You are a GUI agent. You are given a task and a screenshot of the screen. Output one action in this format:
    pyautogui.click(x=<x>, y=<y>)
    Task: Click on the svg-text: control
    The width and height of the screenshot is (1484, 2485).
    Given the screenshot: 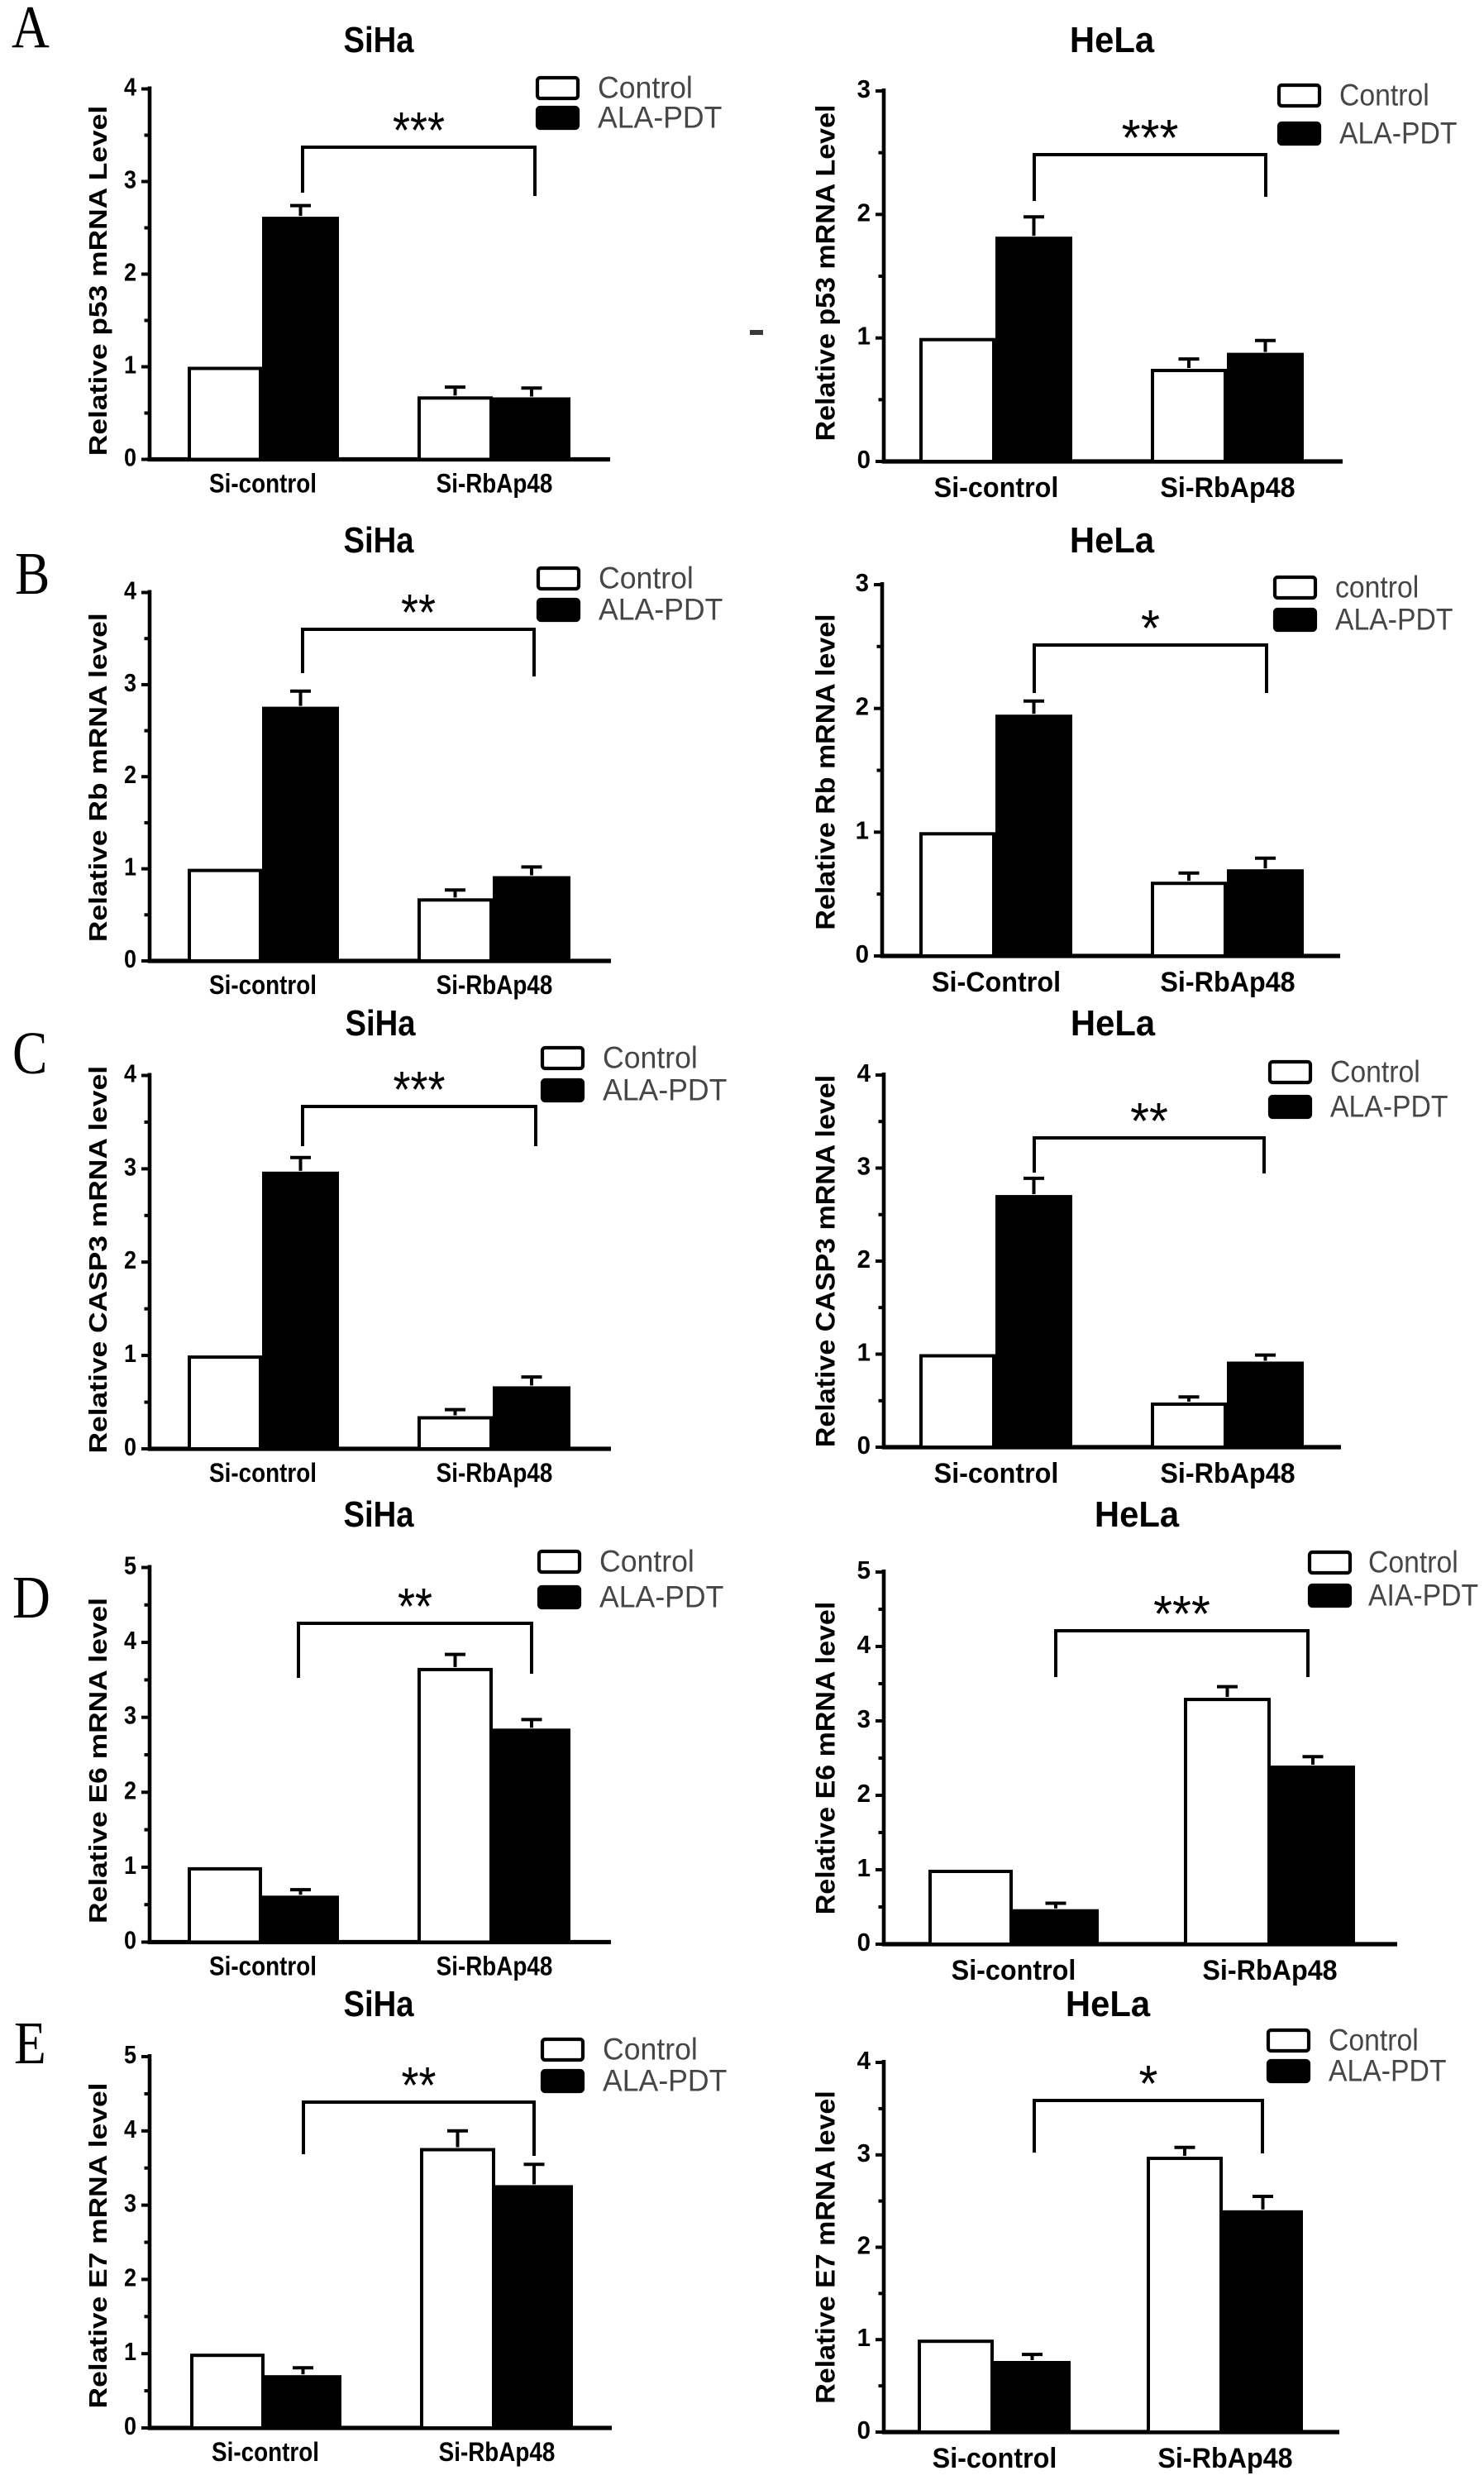 What is the action you would take?
    pyautogui.click(x=1377, y=587)
    